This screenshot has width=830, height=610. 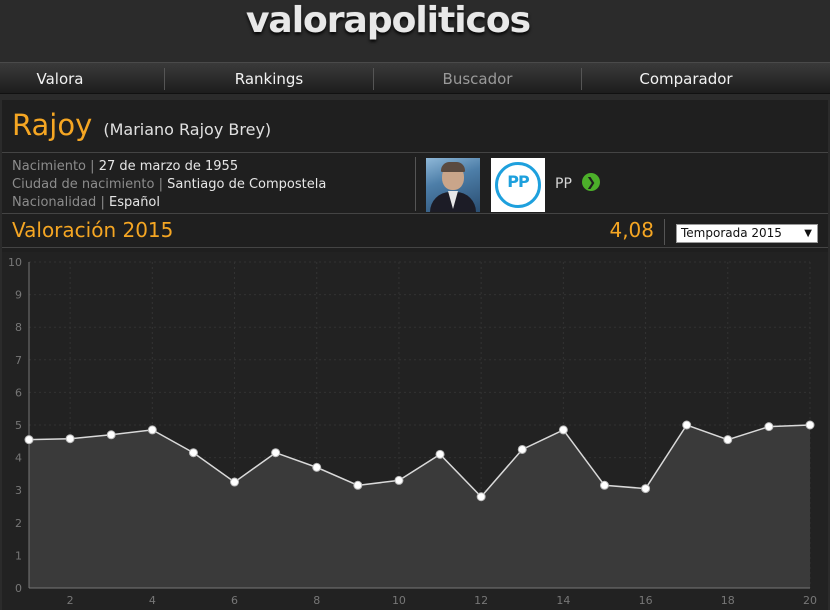 What do you see at coordinates (591, 182) in the screenshot?
I see `chevron-right-icon: ❯` at bounding box center [591, 182].